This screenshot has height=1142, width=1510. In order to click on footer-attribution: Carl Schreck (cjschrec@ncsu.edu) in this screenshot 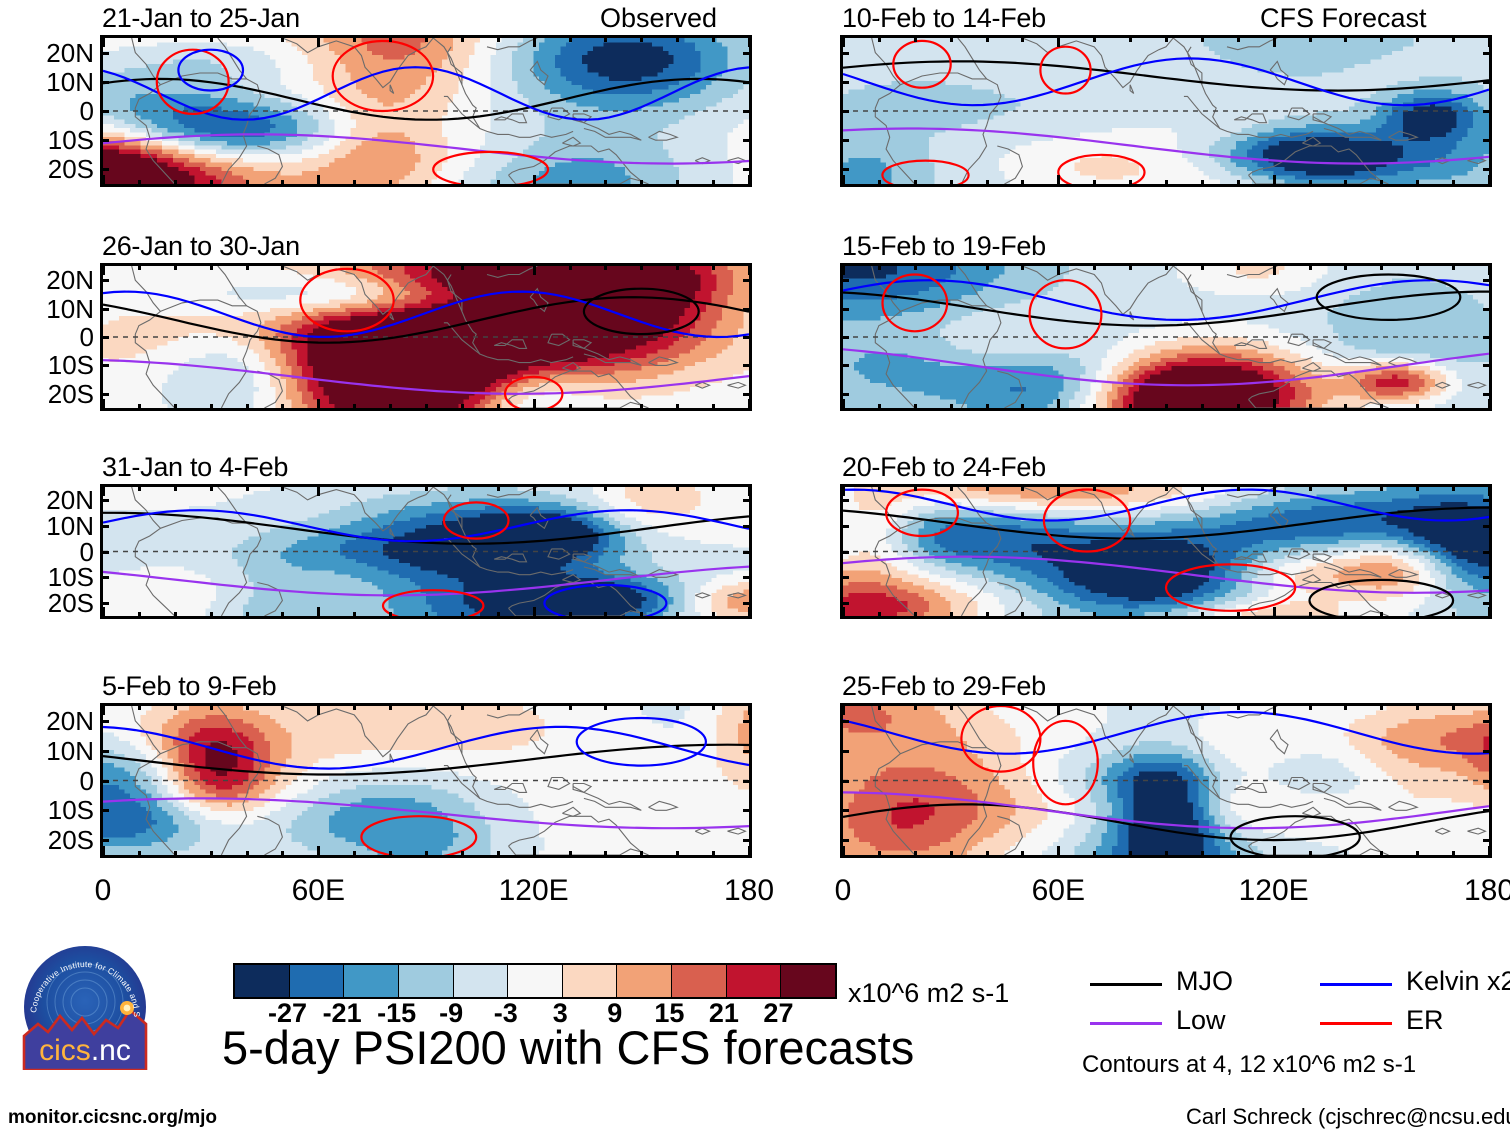, I will do `click(1348, 1117)`.